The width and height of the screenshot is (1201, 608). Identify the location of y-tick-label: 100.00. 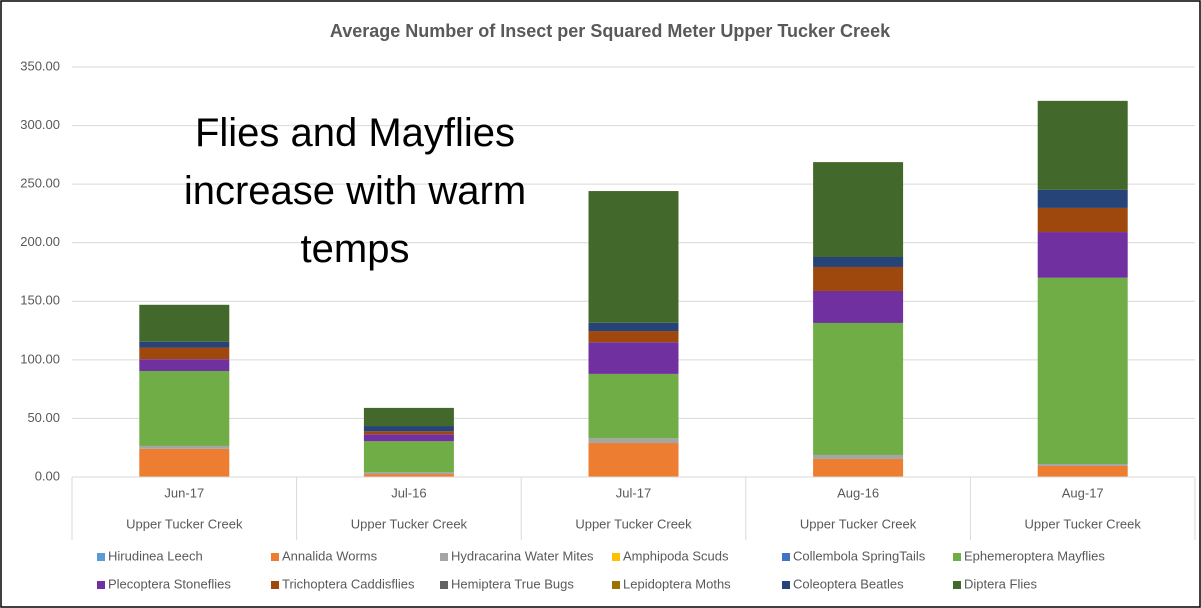
(40, 358).